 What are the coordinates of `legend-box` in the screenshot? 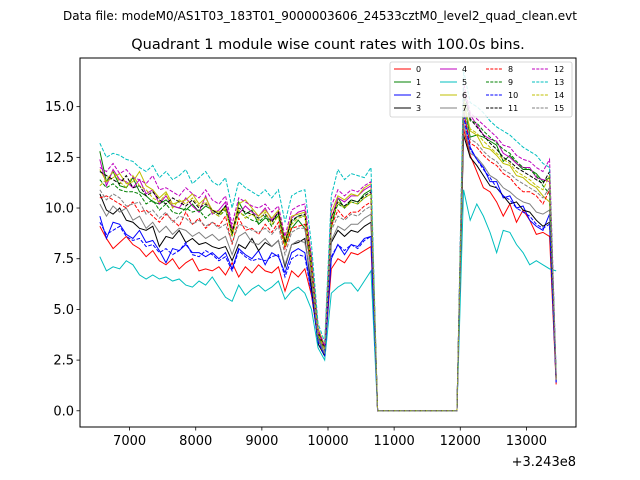 It's located at (481, 89).